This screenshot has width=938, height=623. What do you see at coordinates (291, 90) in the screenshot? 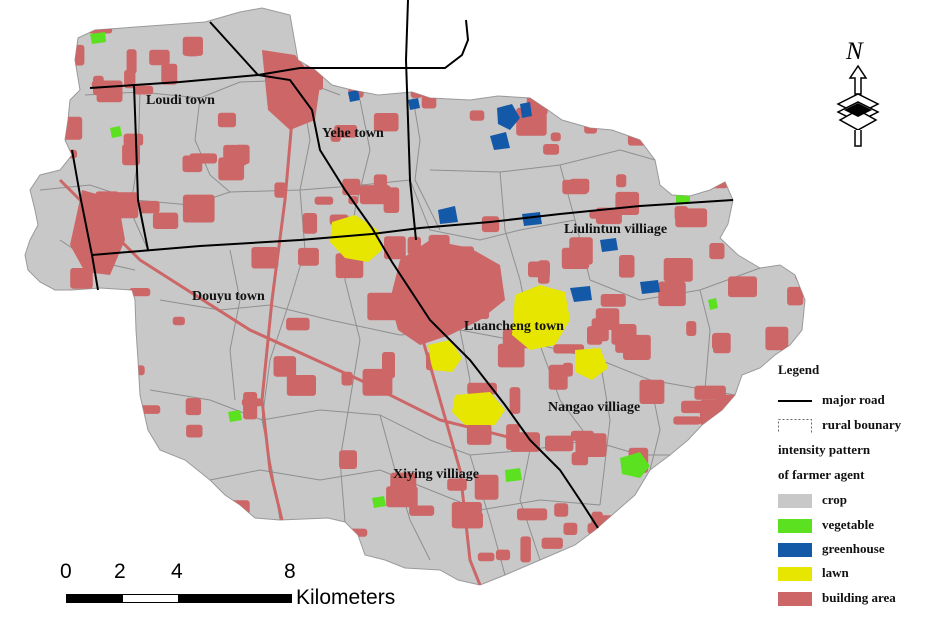
I see `yehe-town-core` at bounding box center [291, 90].